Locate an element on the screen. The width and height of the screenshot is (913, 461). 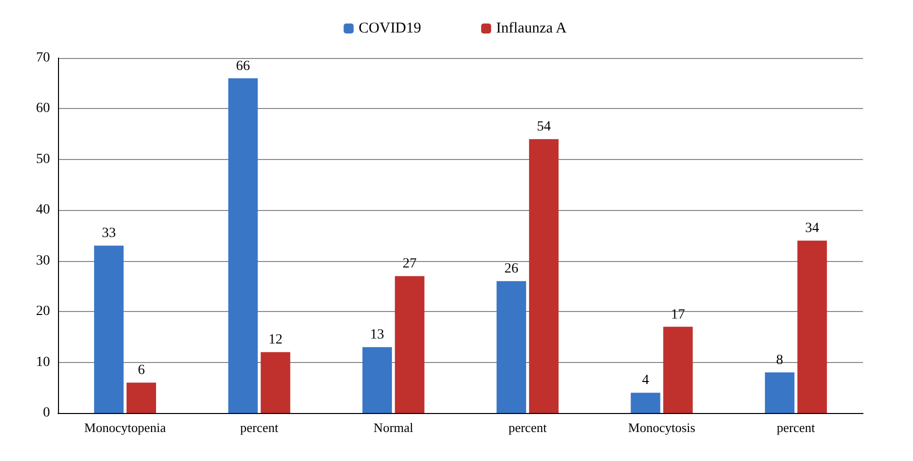
y-tick-label: 60 is located at coordinates (43, 108).